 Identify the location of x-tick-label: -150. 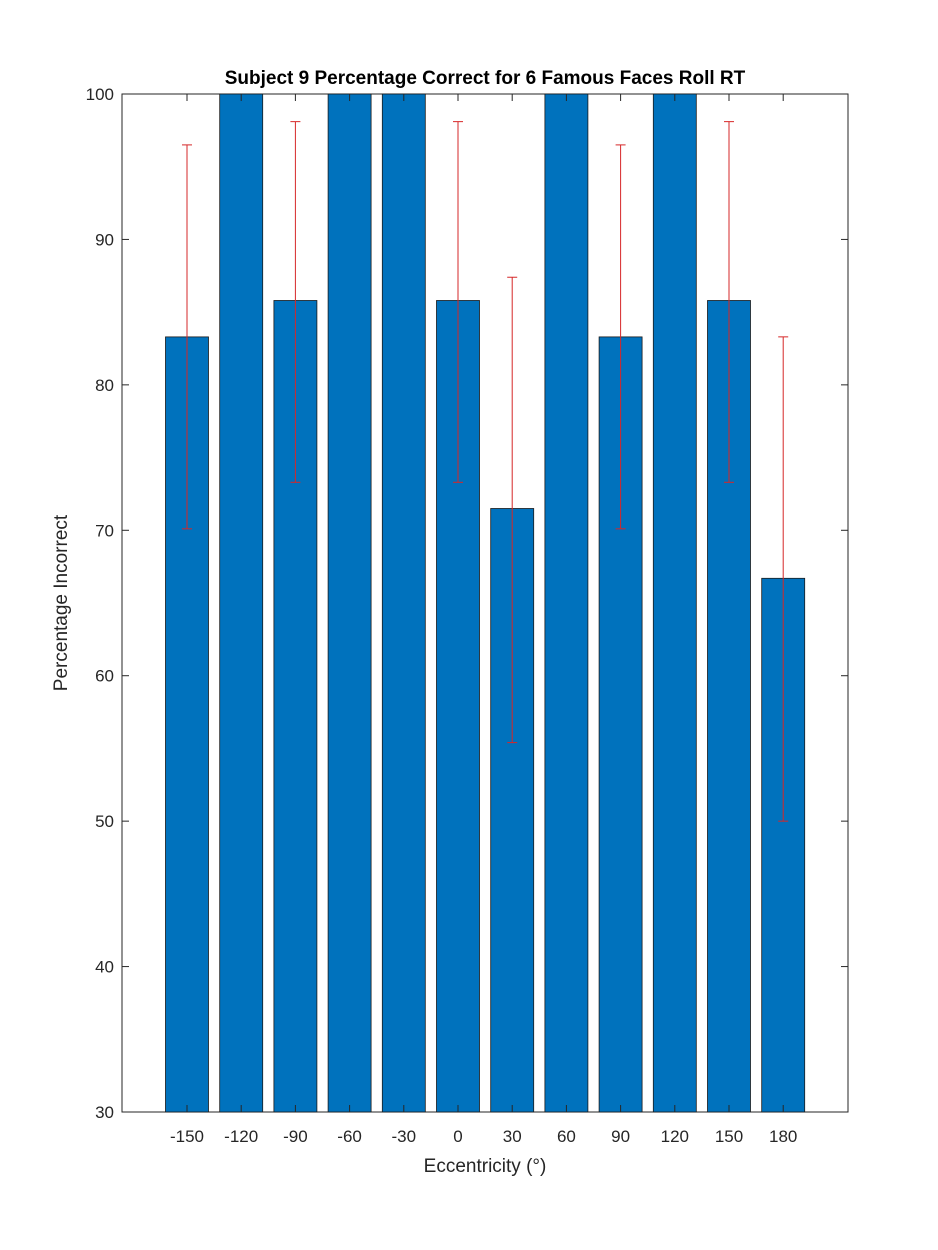
(187, 1136).